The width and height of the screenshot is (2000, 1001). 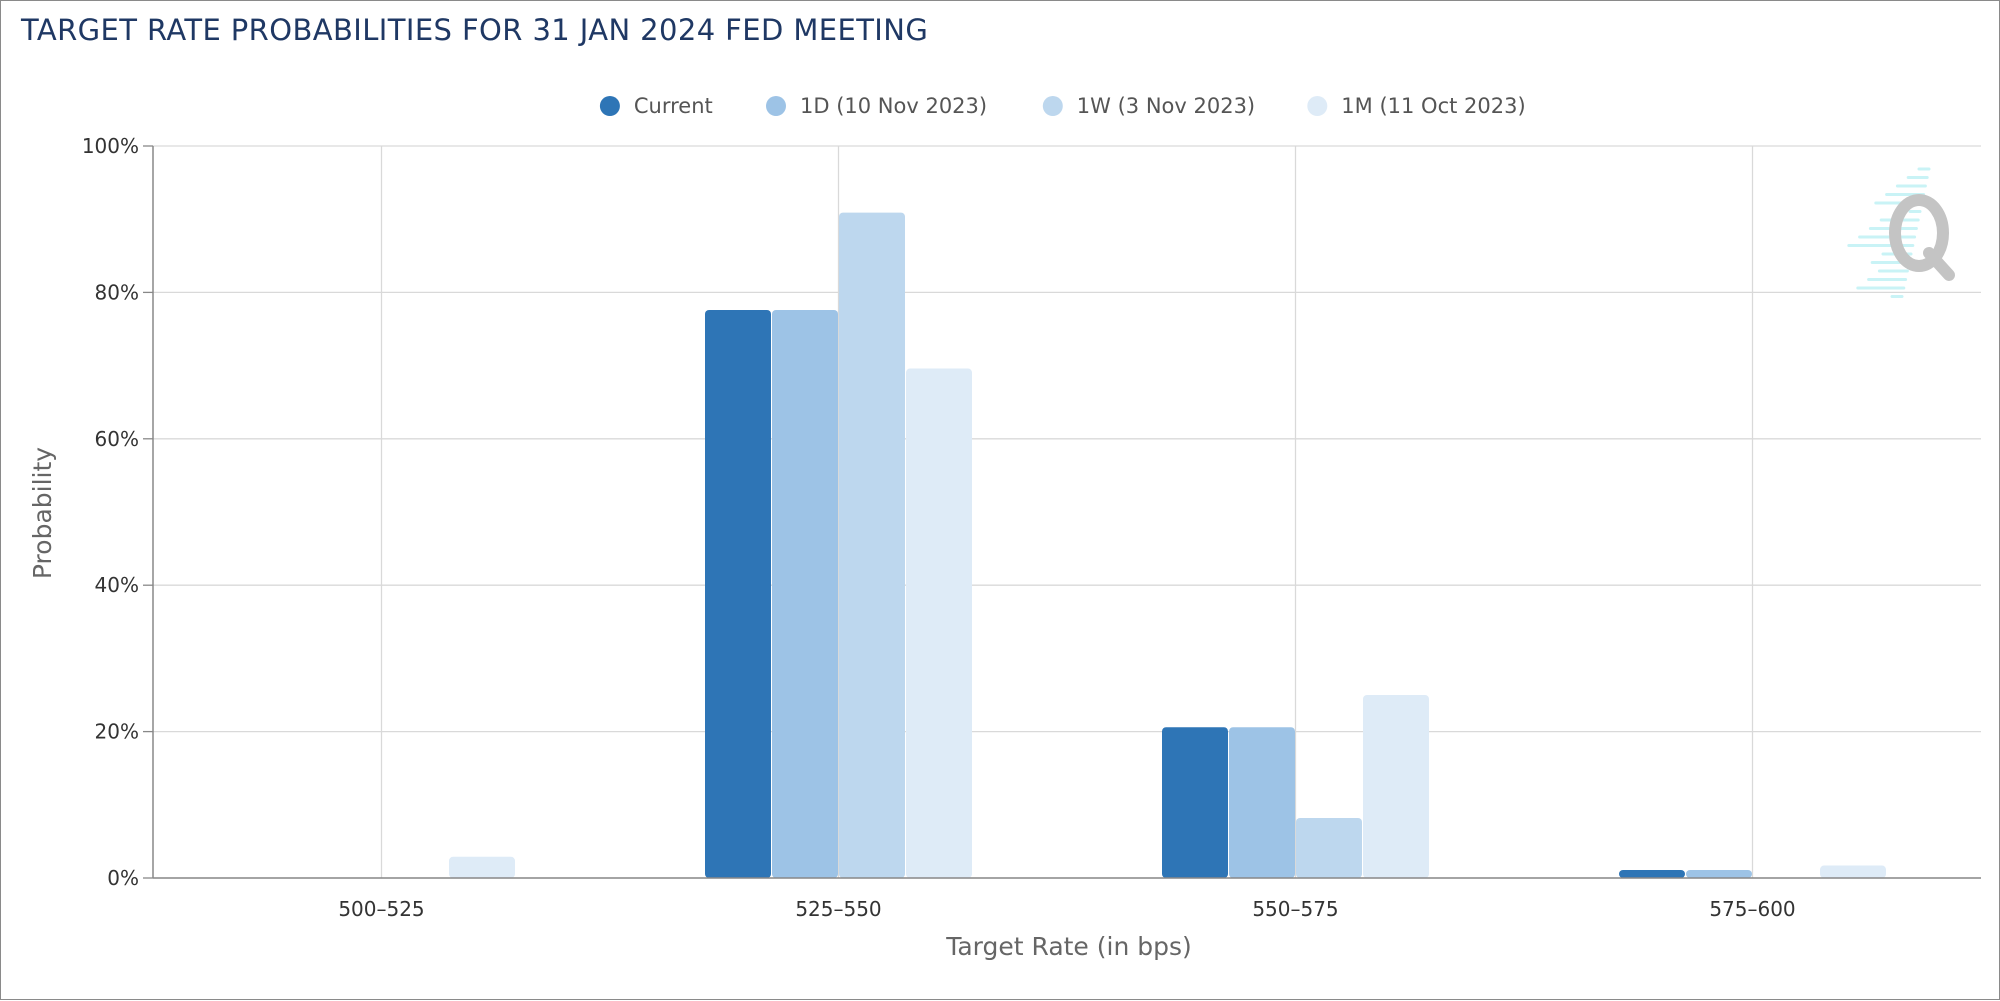 I want to click on legend-label: 1M (11 Oct 2023), so click(x=1433, y=106).